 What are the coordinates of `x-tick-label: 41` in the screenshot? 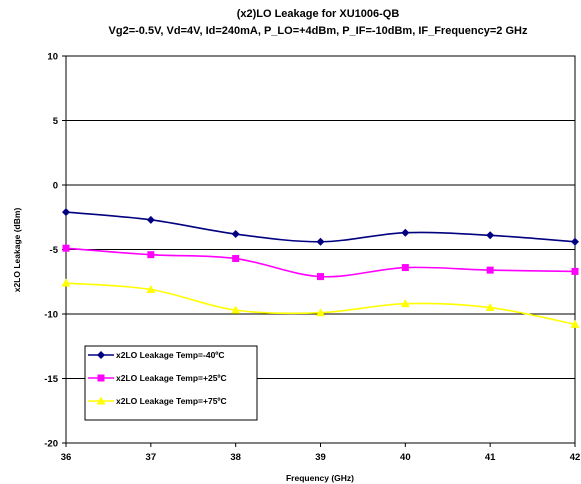 It's located at (490, 457).